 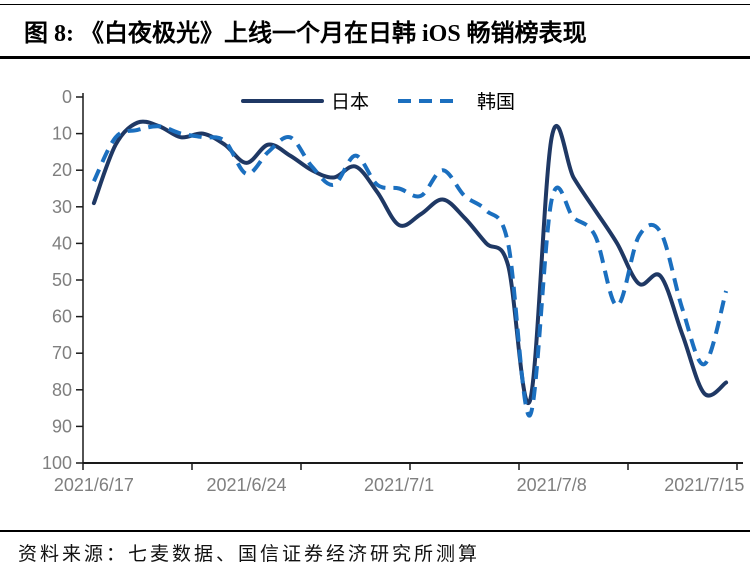 What do you see at coordinates (249, 554) in the screenshot?
I see `source-note: 资料来源：七麦数据、国信证券经济研究所测算` at bounding box center [249, 554].